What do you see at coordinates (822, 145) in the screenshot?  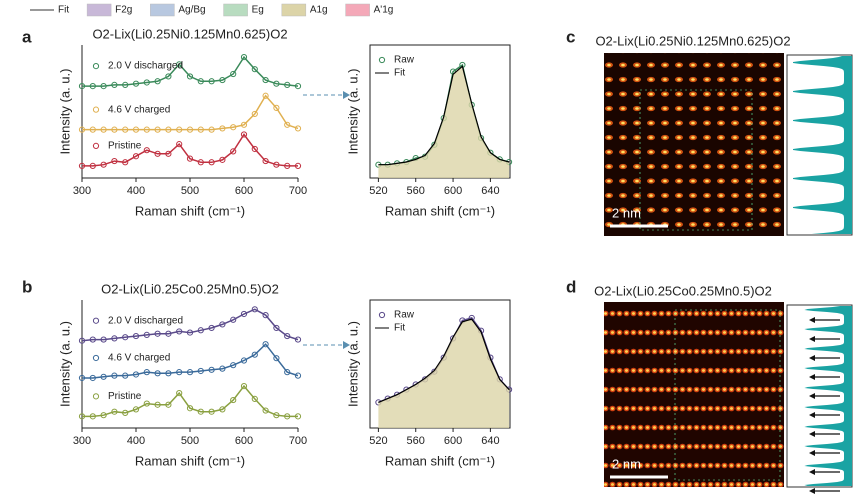 I see `intensity-profile` at bounding box center [822, 145].